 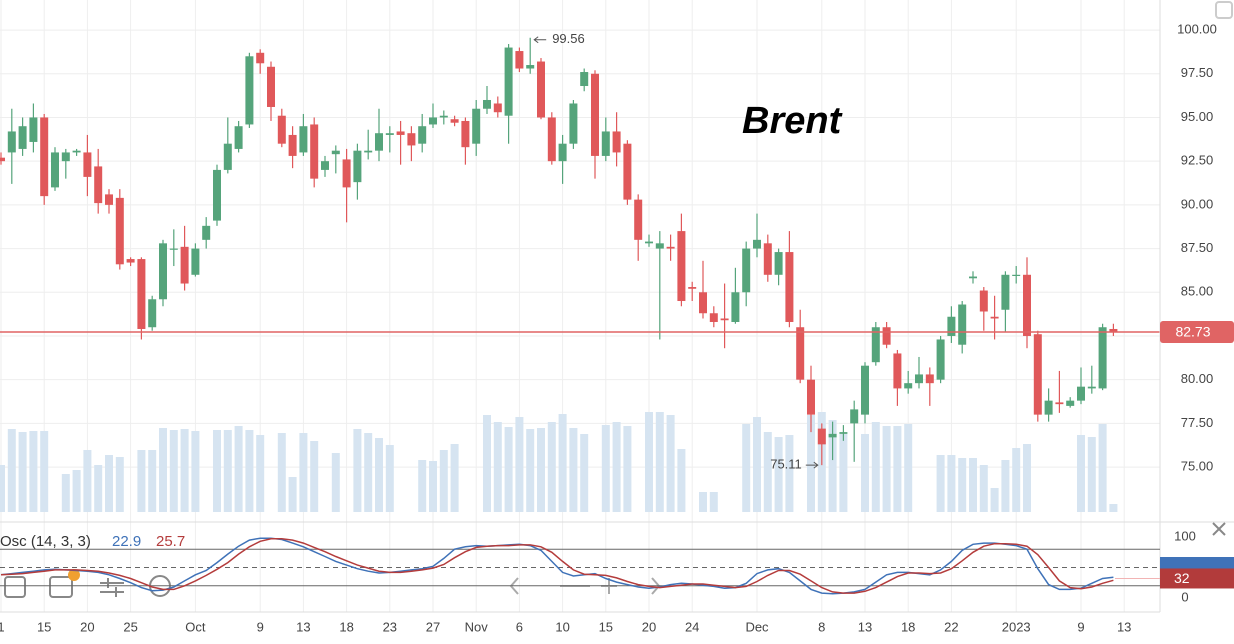 I want to click on x-tick-label: 10, so click(x=562, y=626).